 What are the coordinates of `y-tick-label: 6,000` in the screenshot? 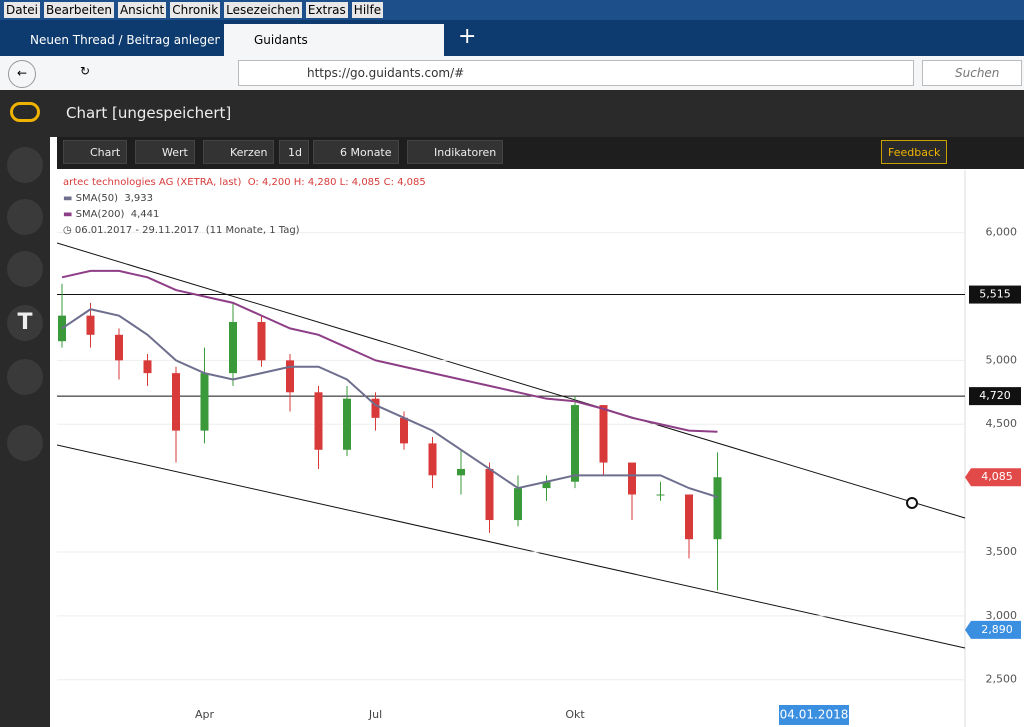 It's located at (1002, 232).